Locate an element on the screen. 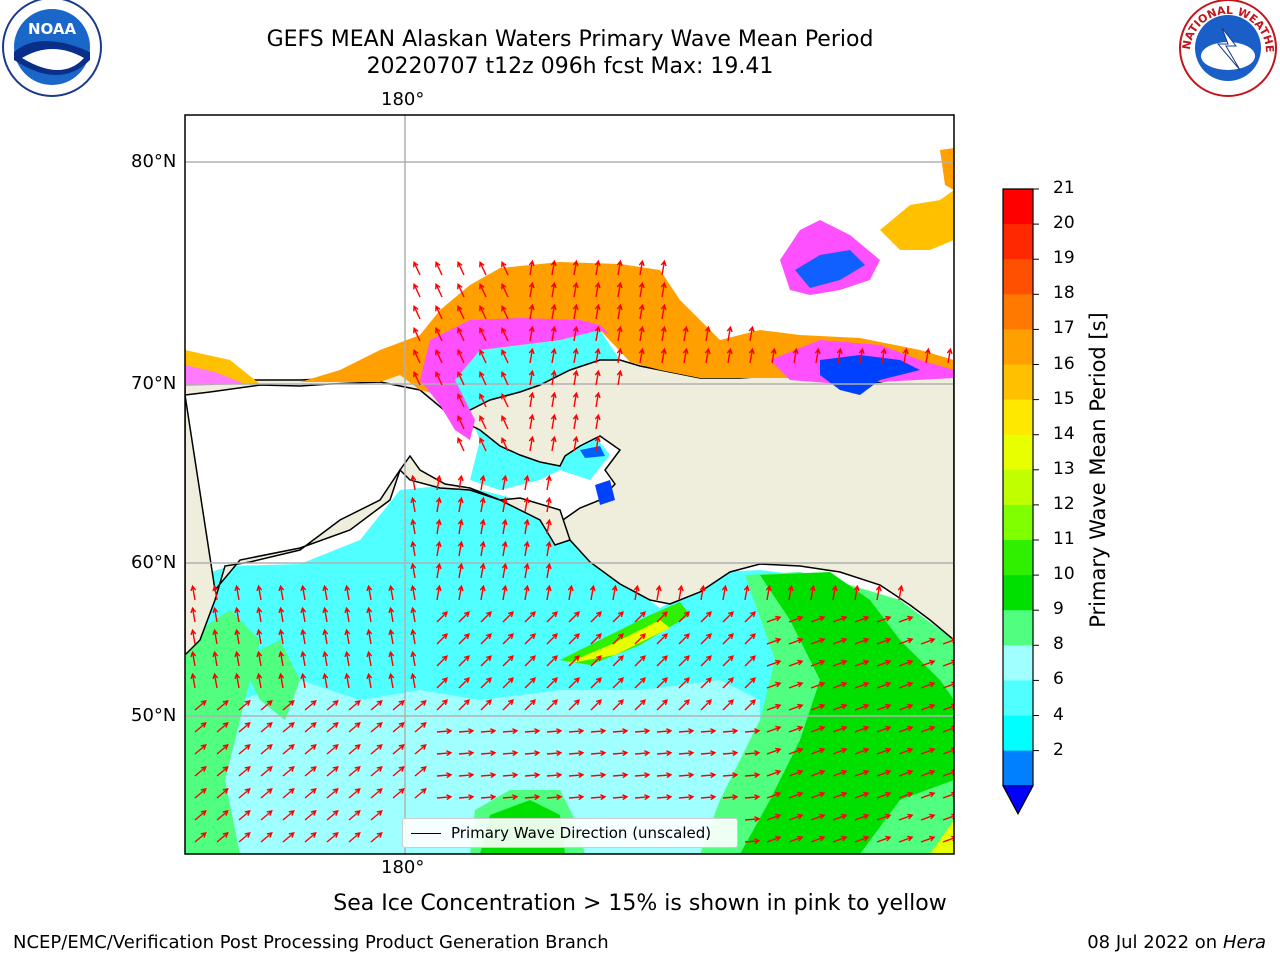 The image size is (1280, 960). legend-label: Primary Wave Direction (unscaled) is located at coordinates (581, 833).